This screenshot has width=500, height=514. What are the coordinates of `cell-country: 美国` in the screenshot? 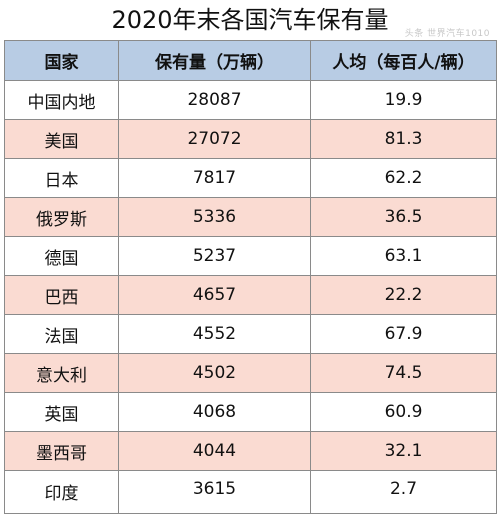 It's located at (61, 139).